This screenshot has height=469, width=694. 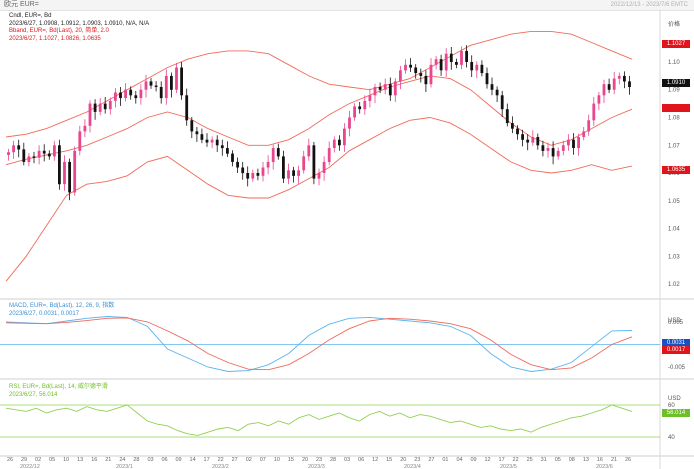 What do you see at coordinates (347, 5) in the screenshot?
I see `top-bar: 欧元 EUR= 2022/12/13 - 2023/7/6 EMTC` at bounding box center [347, 5].